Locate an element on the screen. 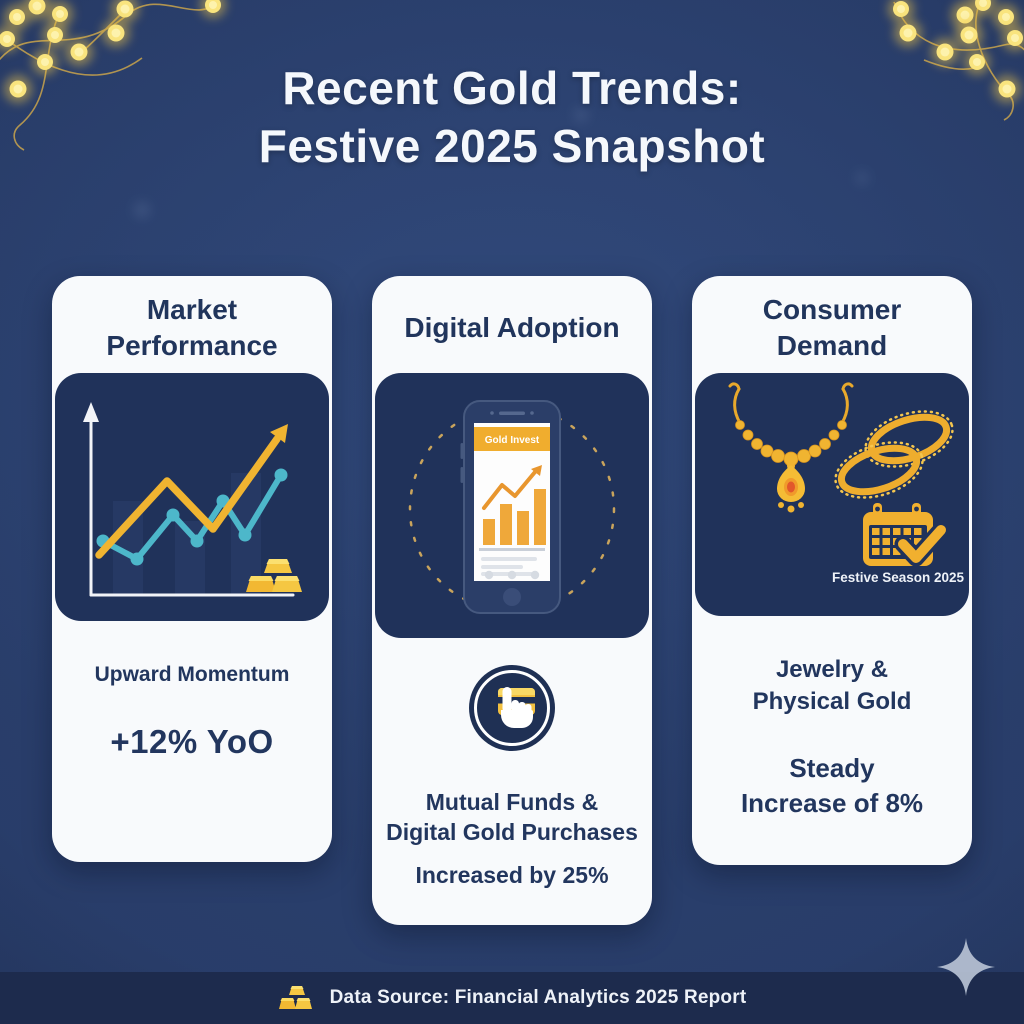 This screenshot has width=1024, height=1024. page-title-line2: Festive 2025 Snapshot is located at coordinates (512, 145).